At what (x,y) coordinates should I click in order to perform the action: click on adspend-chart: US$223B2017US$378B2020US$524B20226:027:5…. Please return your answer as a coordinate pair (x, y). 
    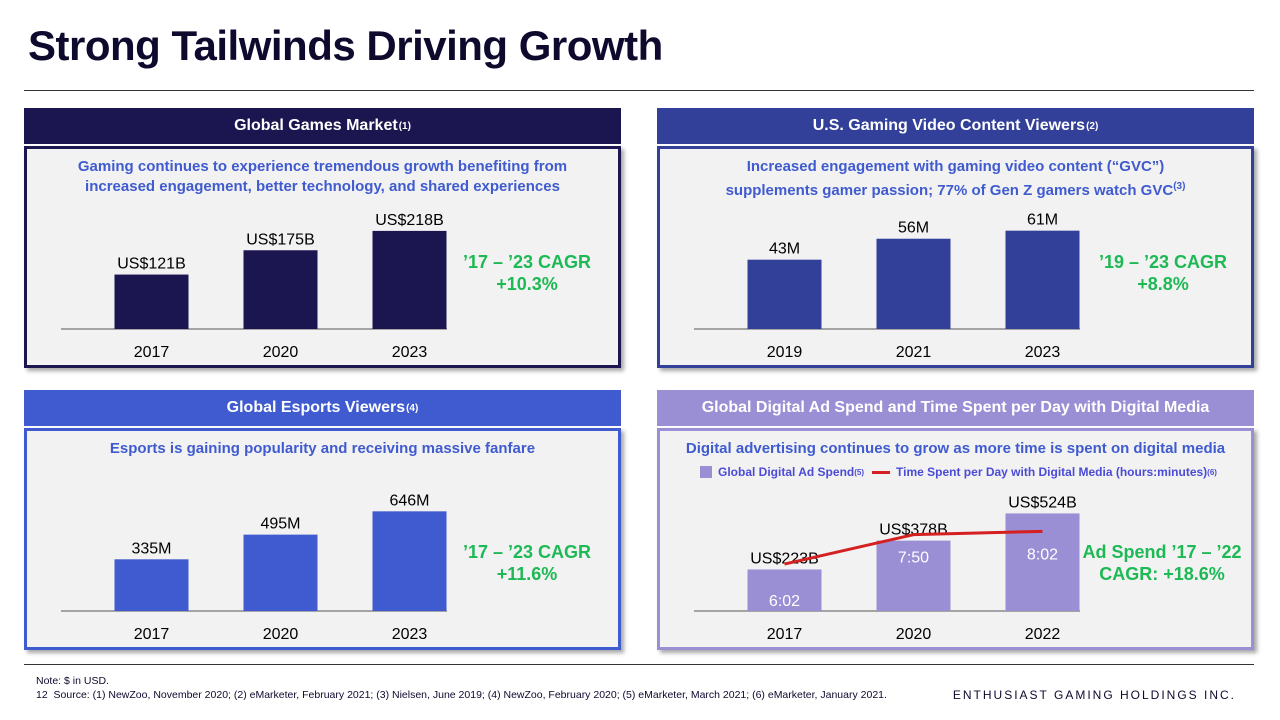
    Looking at the image, I should click on (887, 568).